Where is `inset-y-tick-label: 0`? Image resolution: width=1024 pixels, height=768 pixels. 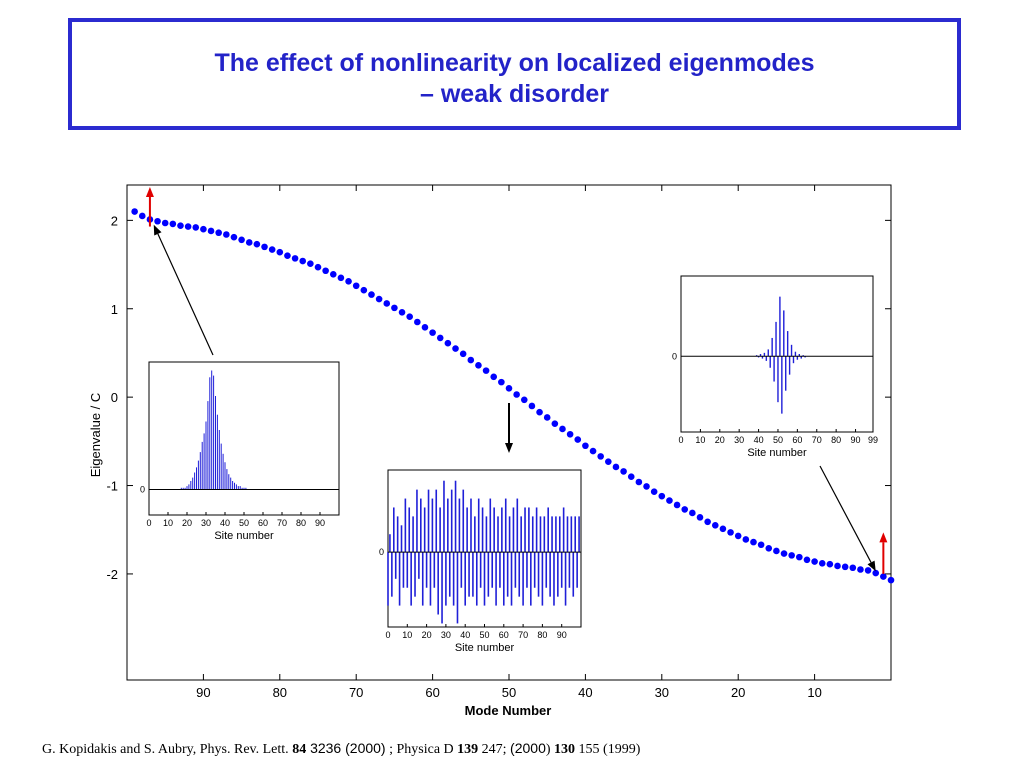 inset-y-tick-label: 0 is located at coordinates (142, 490).